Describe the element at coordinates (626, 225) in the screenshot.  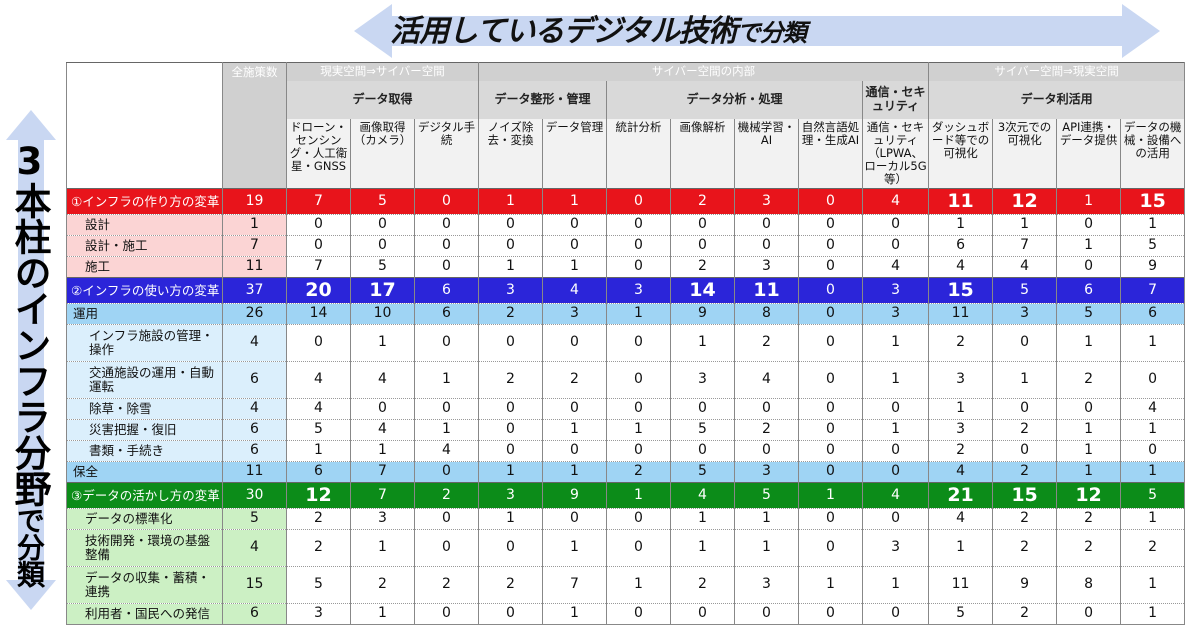
I see `table-row: 設計 1 0 0 0 0 0 0 0 0 0 0 1 1 0 1` at that location.